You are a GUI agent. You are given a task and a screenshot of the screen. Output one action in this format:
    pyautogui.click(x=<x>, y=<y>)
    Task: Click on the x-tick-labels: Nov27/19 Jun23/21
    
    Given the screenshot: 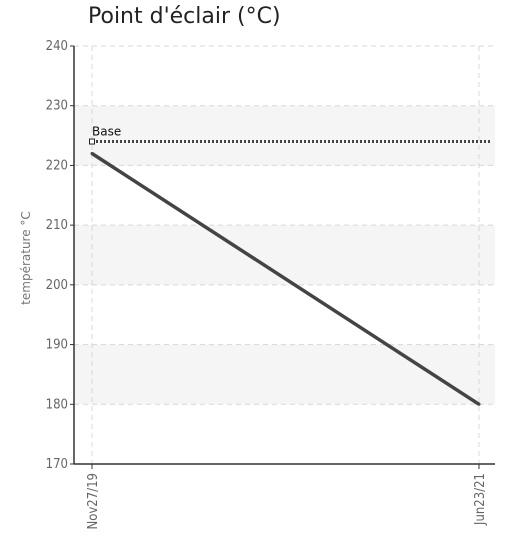 What is the action you would take?
    pyautogui.click(x=287, y=501)
    